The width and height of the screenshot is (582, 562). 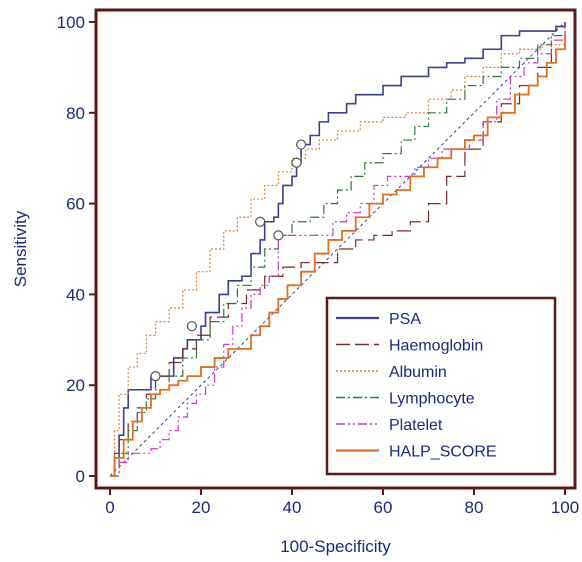 I want to click on x-tick-label: 0, so click(x=109, y=507).